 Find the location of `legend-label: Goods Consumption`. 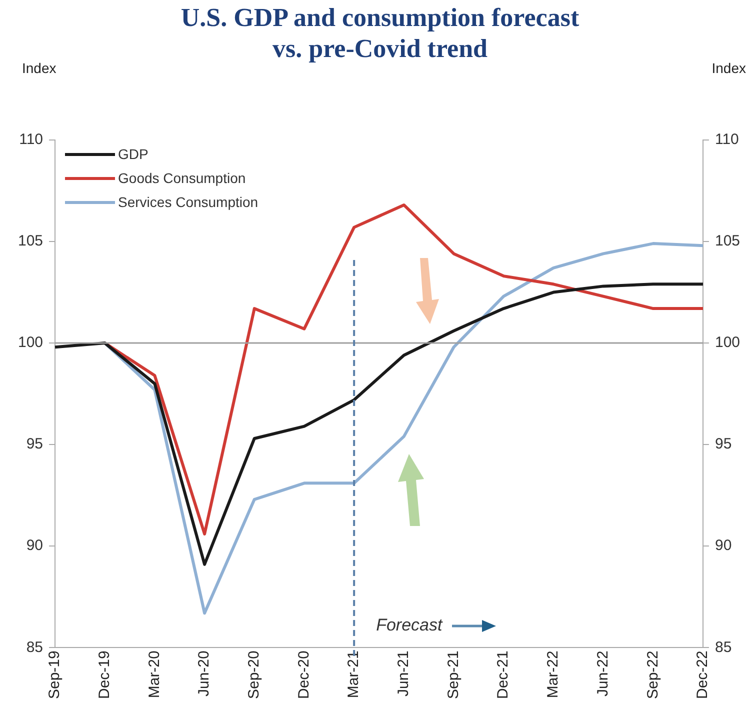

legend-label: Goods Consumption is located at coordinates (182, 178).